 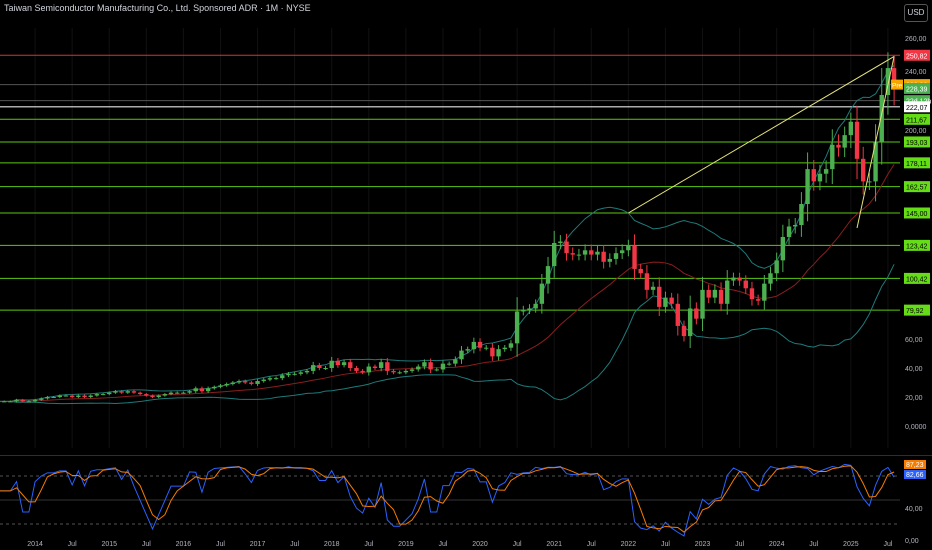 What do you see at coordinates (916, 13) in the screenshot?
I see `currency-button: USD` at bounding box center [916, 13].